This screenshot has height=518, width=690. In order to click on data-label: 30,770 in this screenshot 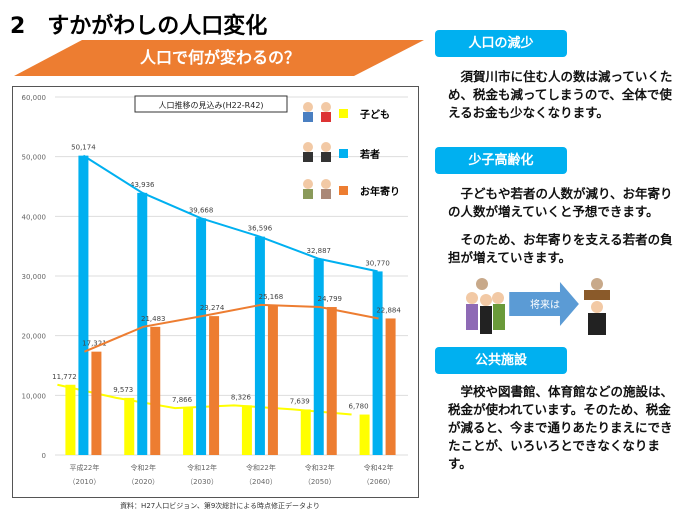, I will do `click(377, 263)`.